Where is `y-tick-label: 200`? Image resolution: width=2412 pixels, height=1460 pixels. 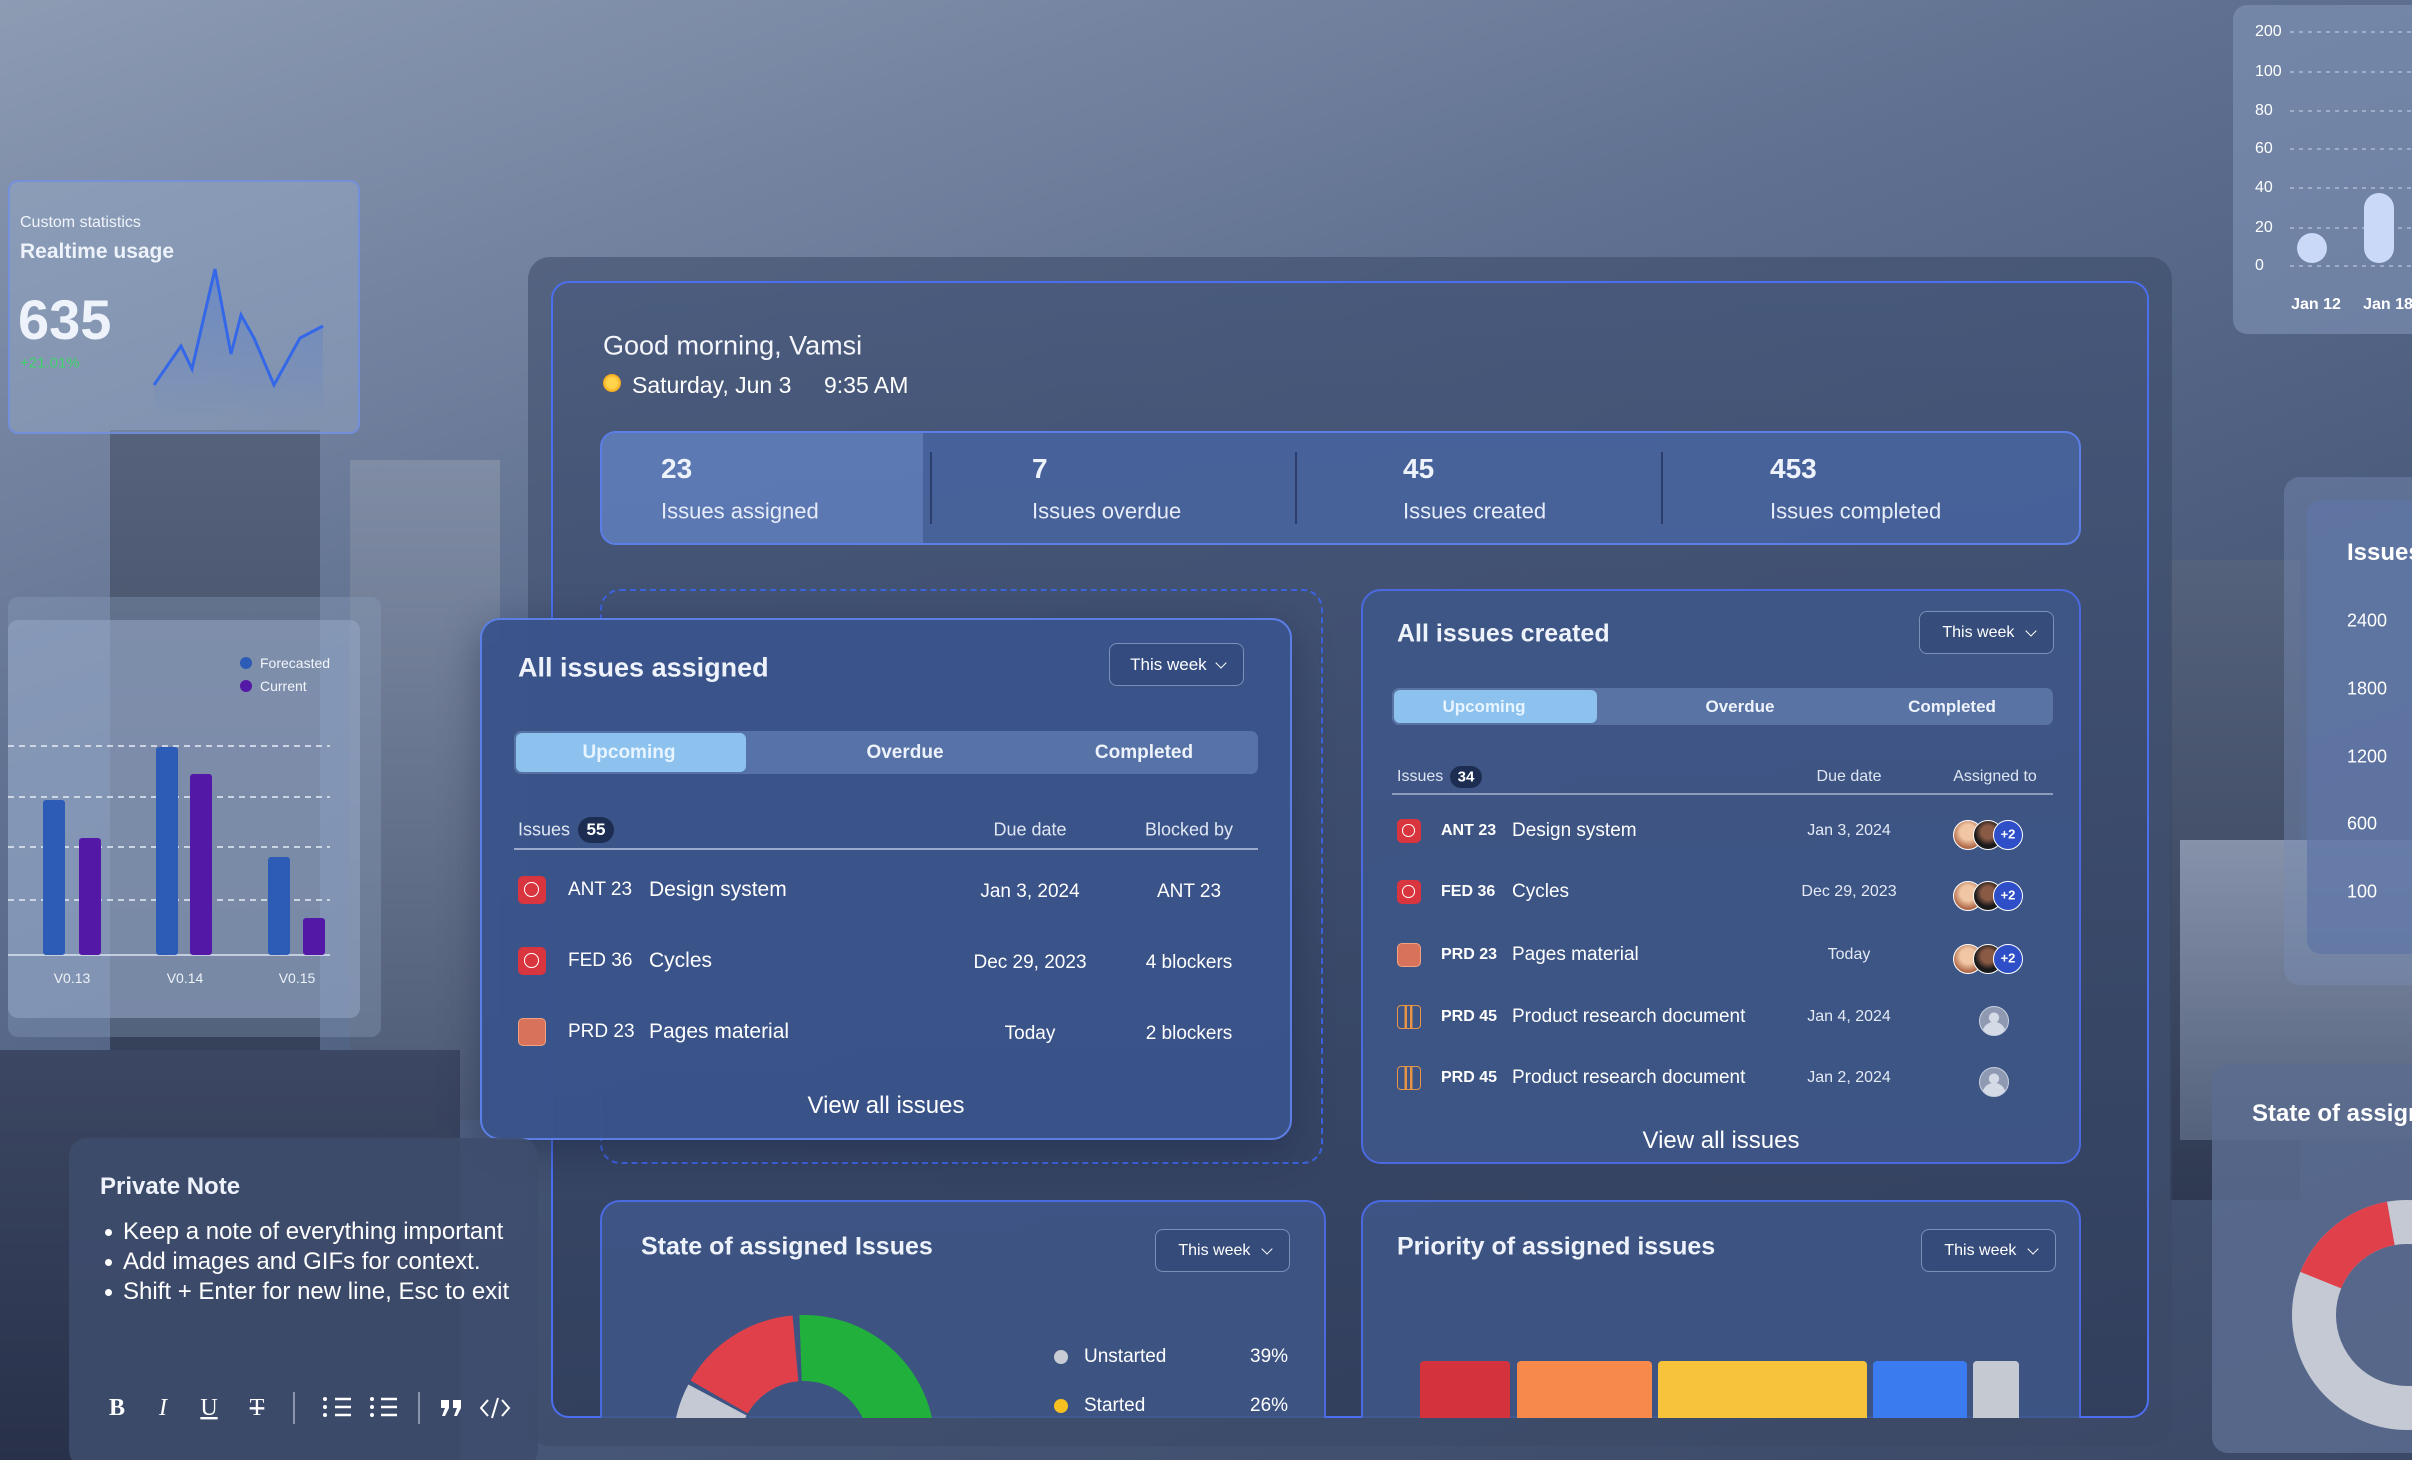 y-tick-label: 200 is located at coordinates (2268, 31).